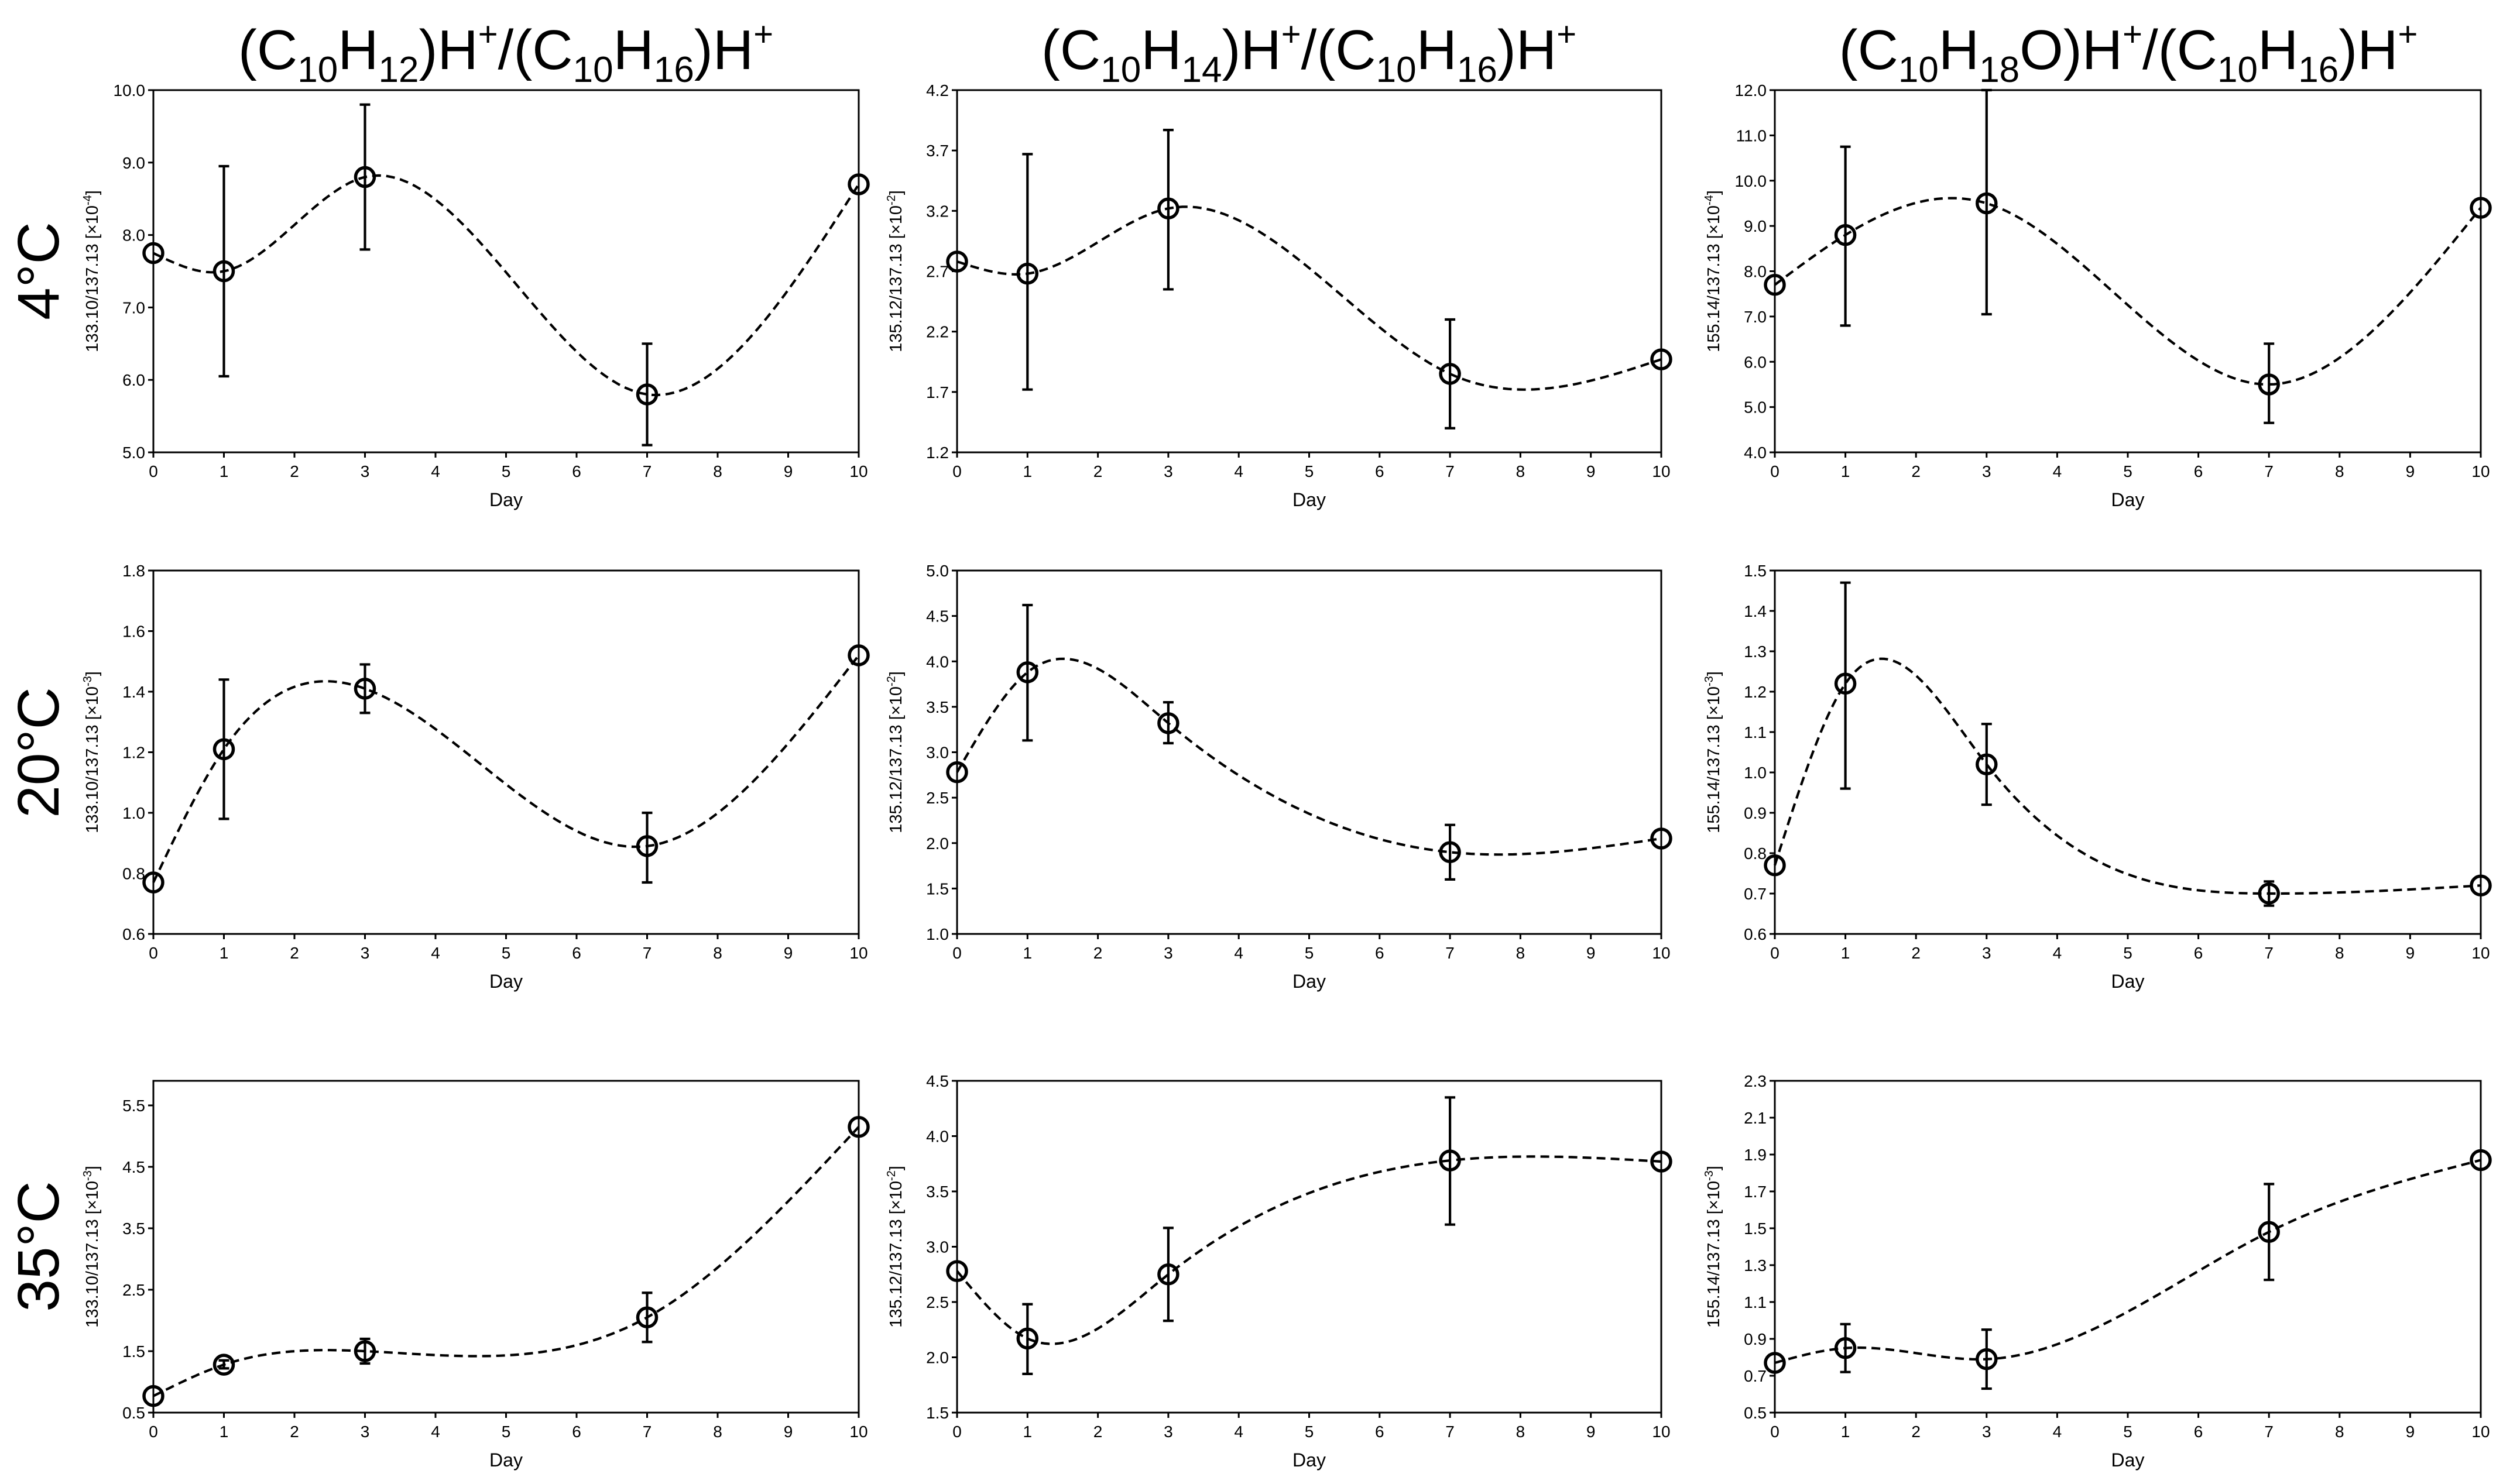 The image size is (2503, 1484). I want to click on x-tick-label: 4, so click(435, 953).